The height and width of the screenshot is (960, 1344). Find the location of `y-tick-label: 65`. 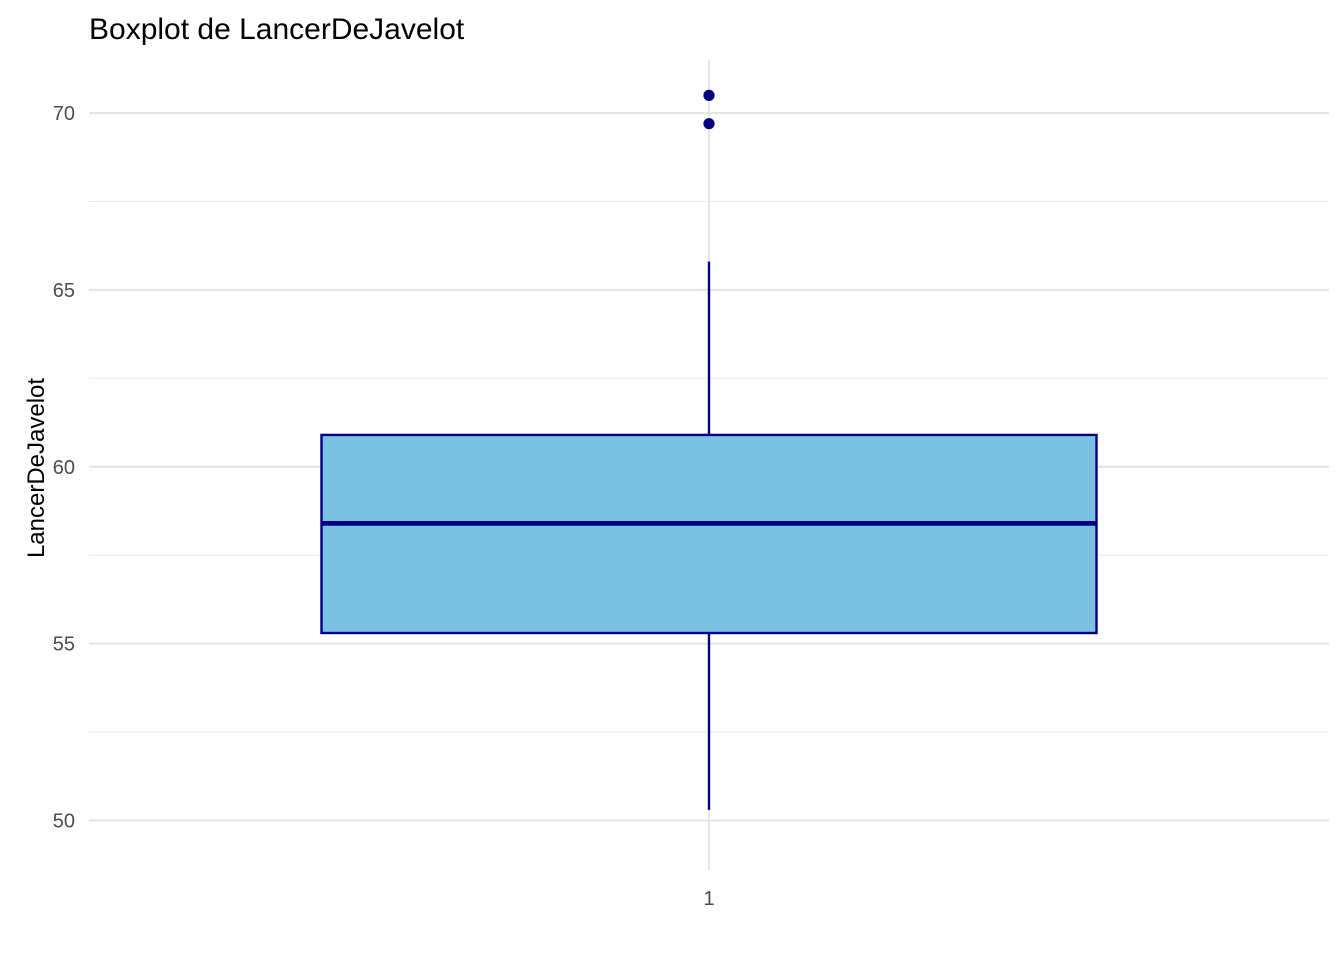

y-tick-label: 65 is located at coordinates (64, 291).